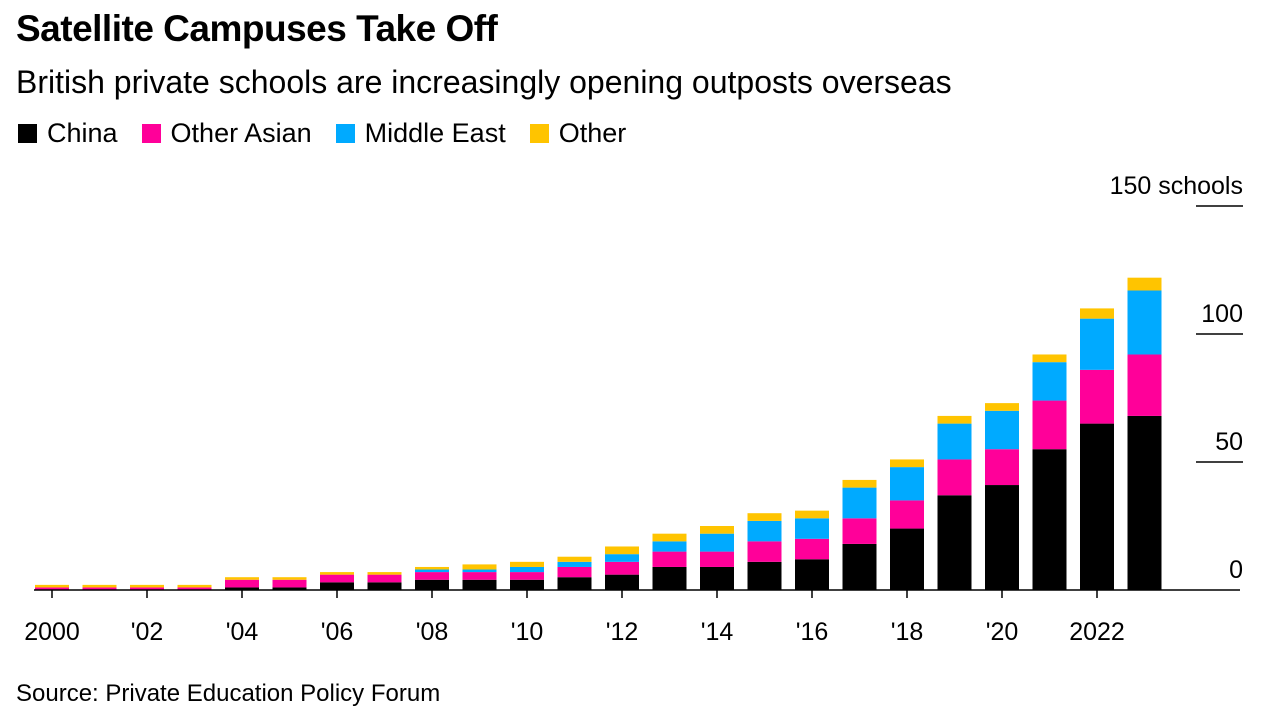 Image resolution: width=1270 pixels, height=724 pixels. I want to click on bar-2009-middle-east, so click(479, 571).